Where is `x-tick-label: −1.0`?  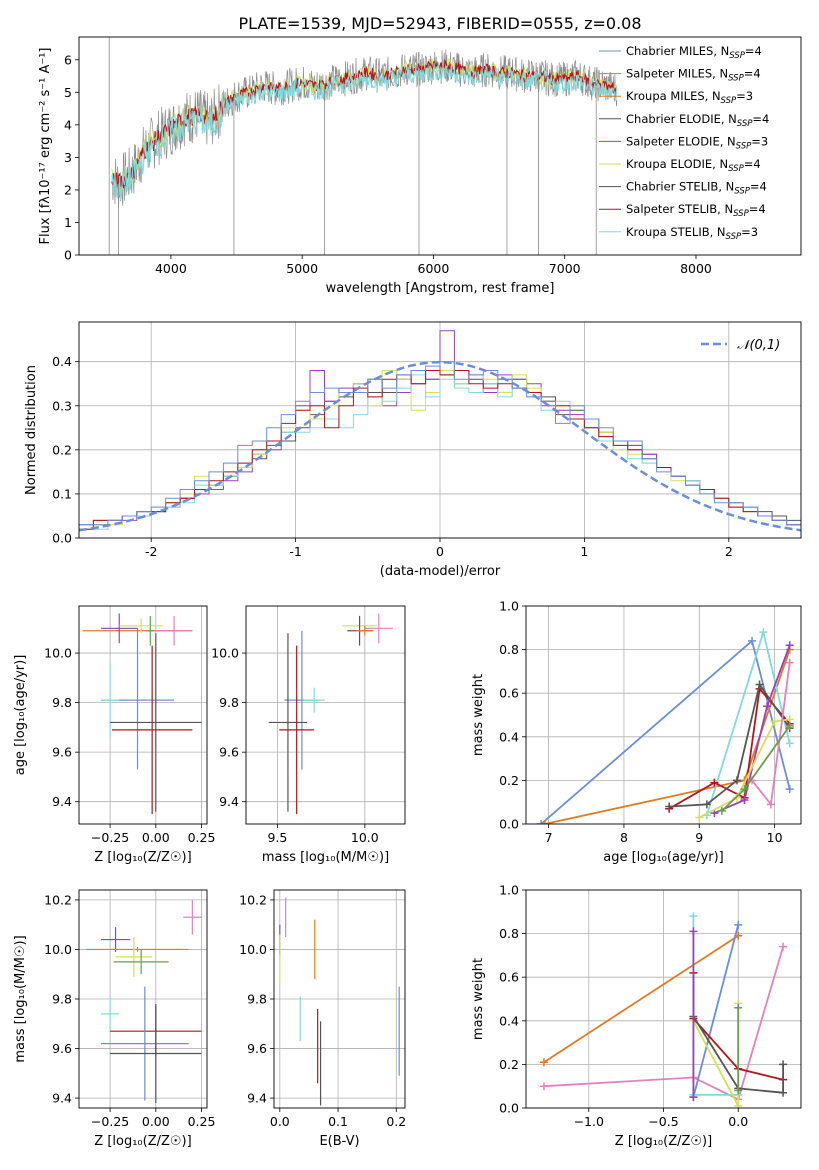 x-tick-label: −1.0 is located at coordinates (589, 1121).